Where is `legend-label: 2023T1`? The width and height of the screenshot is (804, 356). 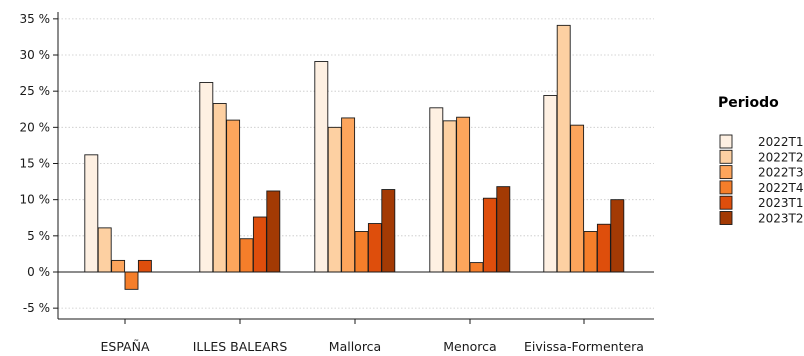
legend-label: 2023T1 is located at coordinates (781, 203).